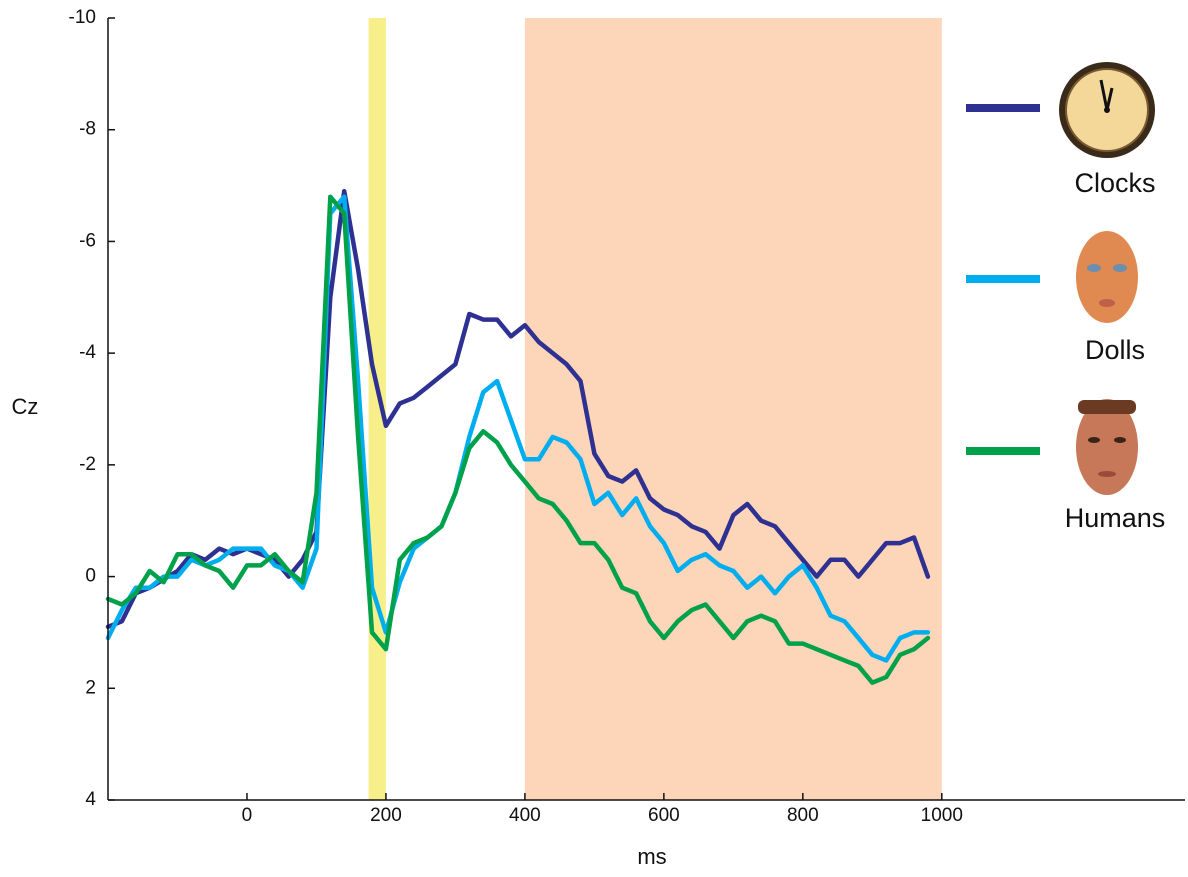 This screenshot has width=1188, height=877. What do you see at coordinates (90, 576) in the screenshot?
I see `y-tick-label: 0` at bounding box center [90, 576].